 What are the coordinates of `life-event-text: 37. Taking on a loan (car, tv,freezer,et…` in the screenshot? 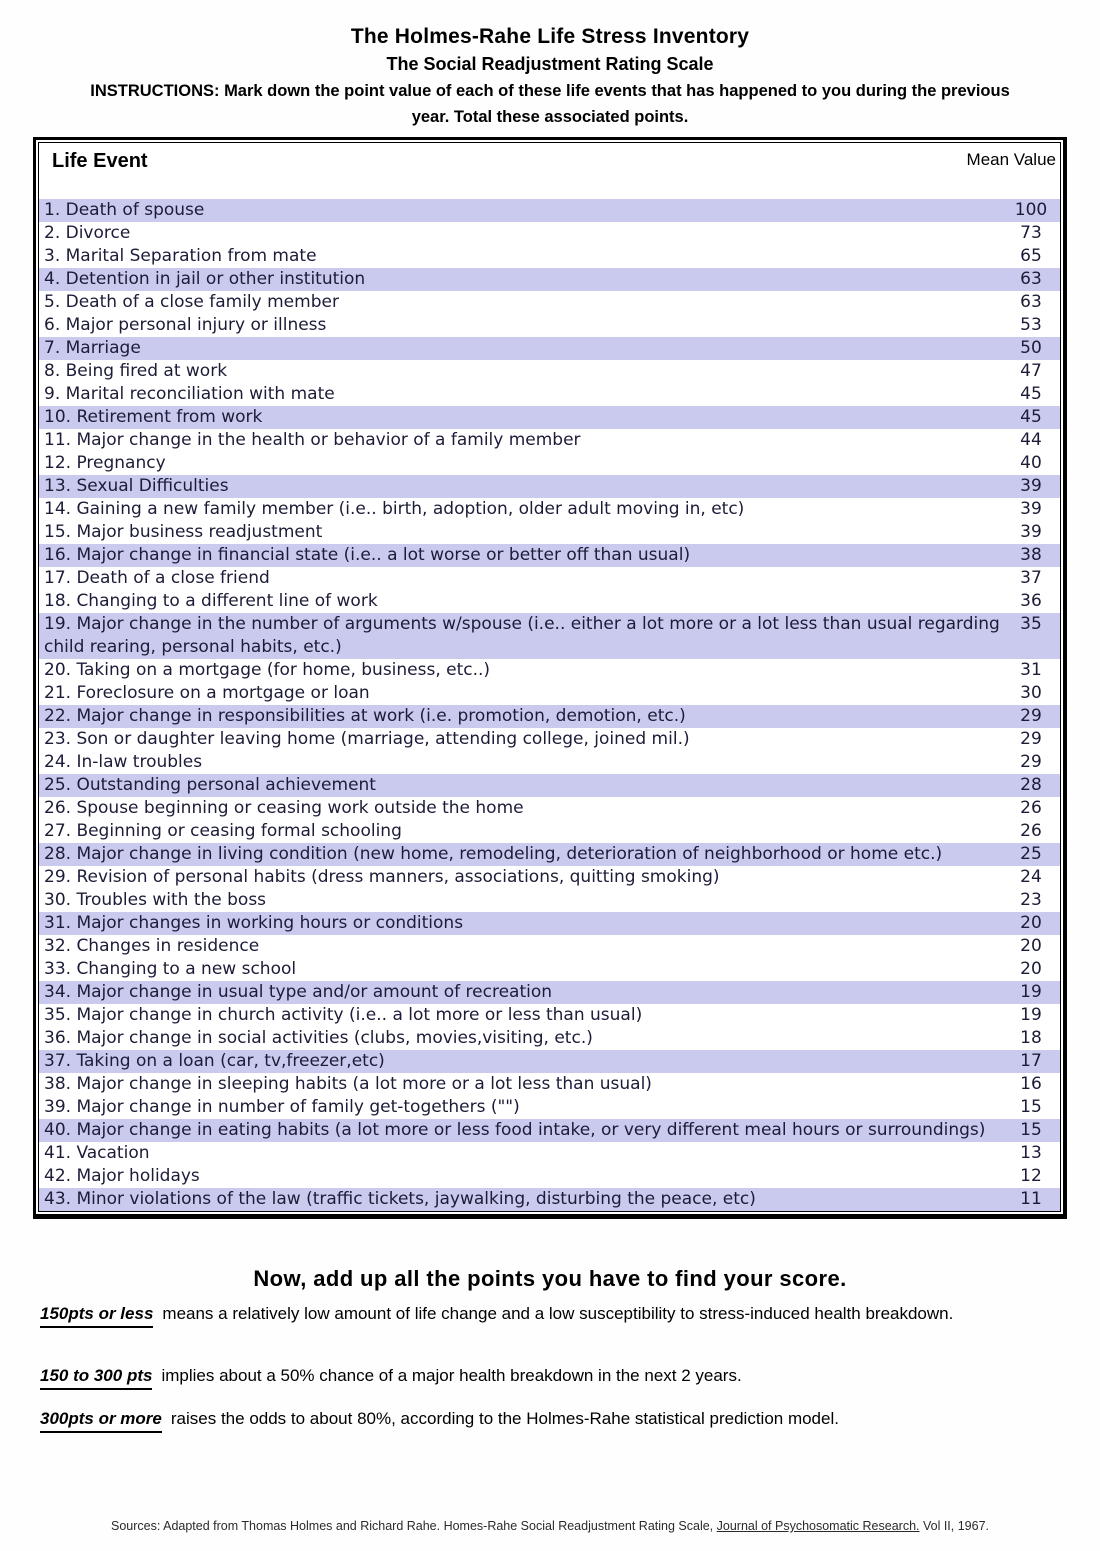 It's located at (214, 1061).